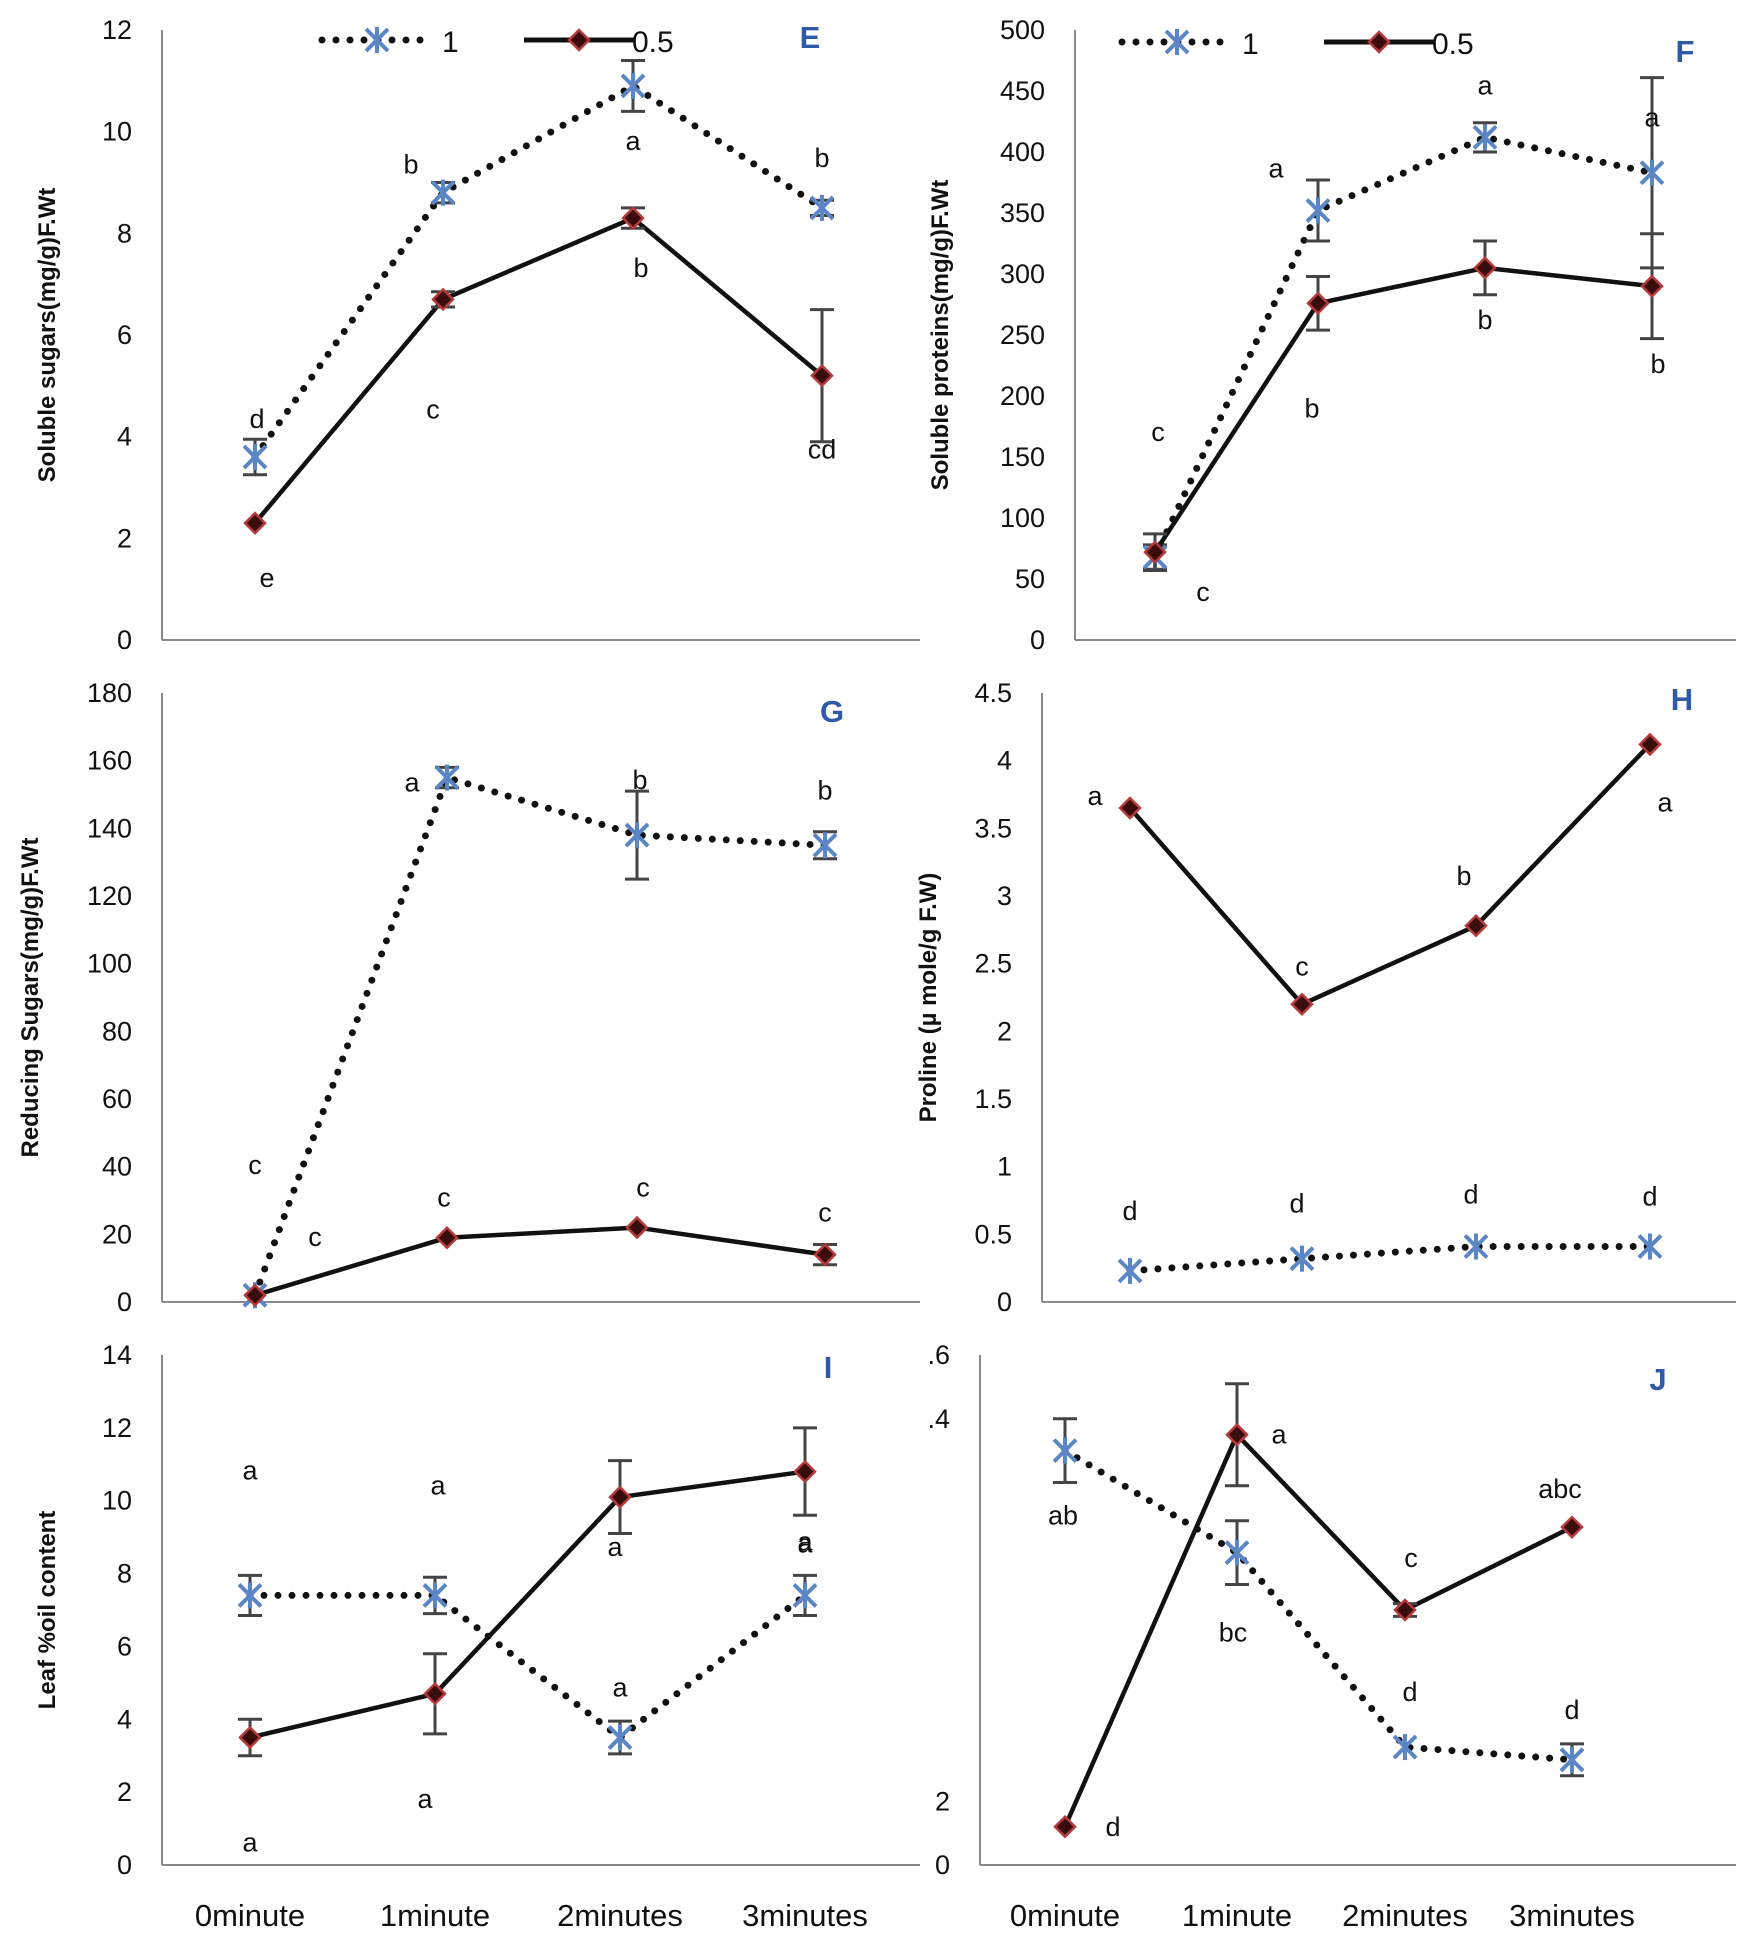  Describe the element at coordinates (1022, 335) in the screenshot. I see `y-tick-label: 250` at that location.